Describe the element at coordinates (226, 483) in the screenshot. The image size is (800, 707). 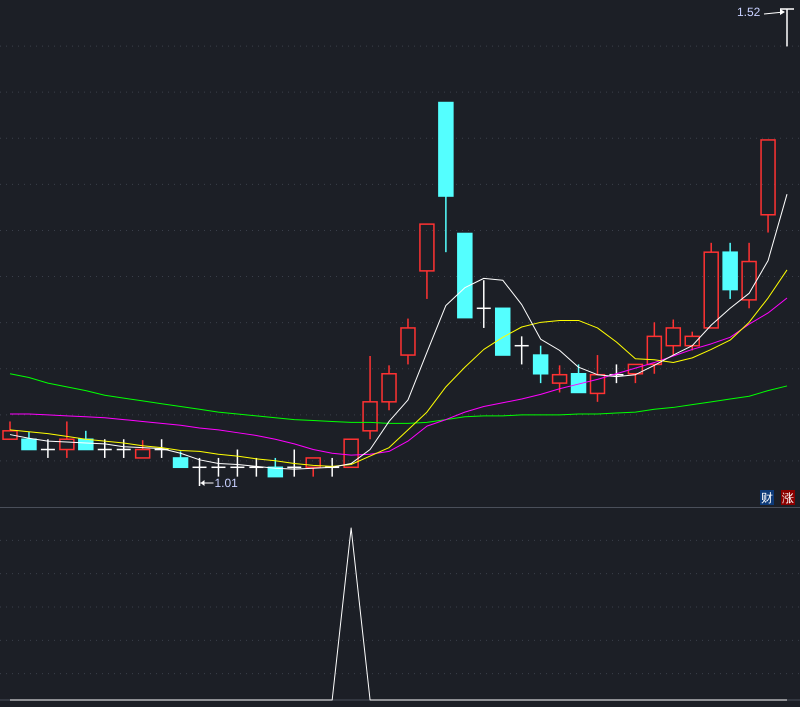
I see `annotation: 1.01` at that location.